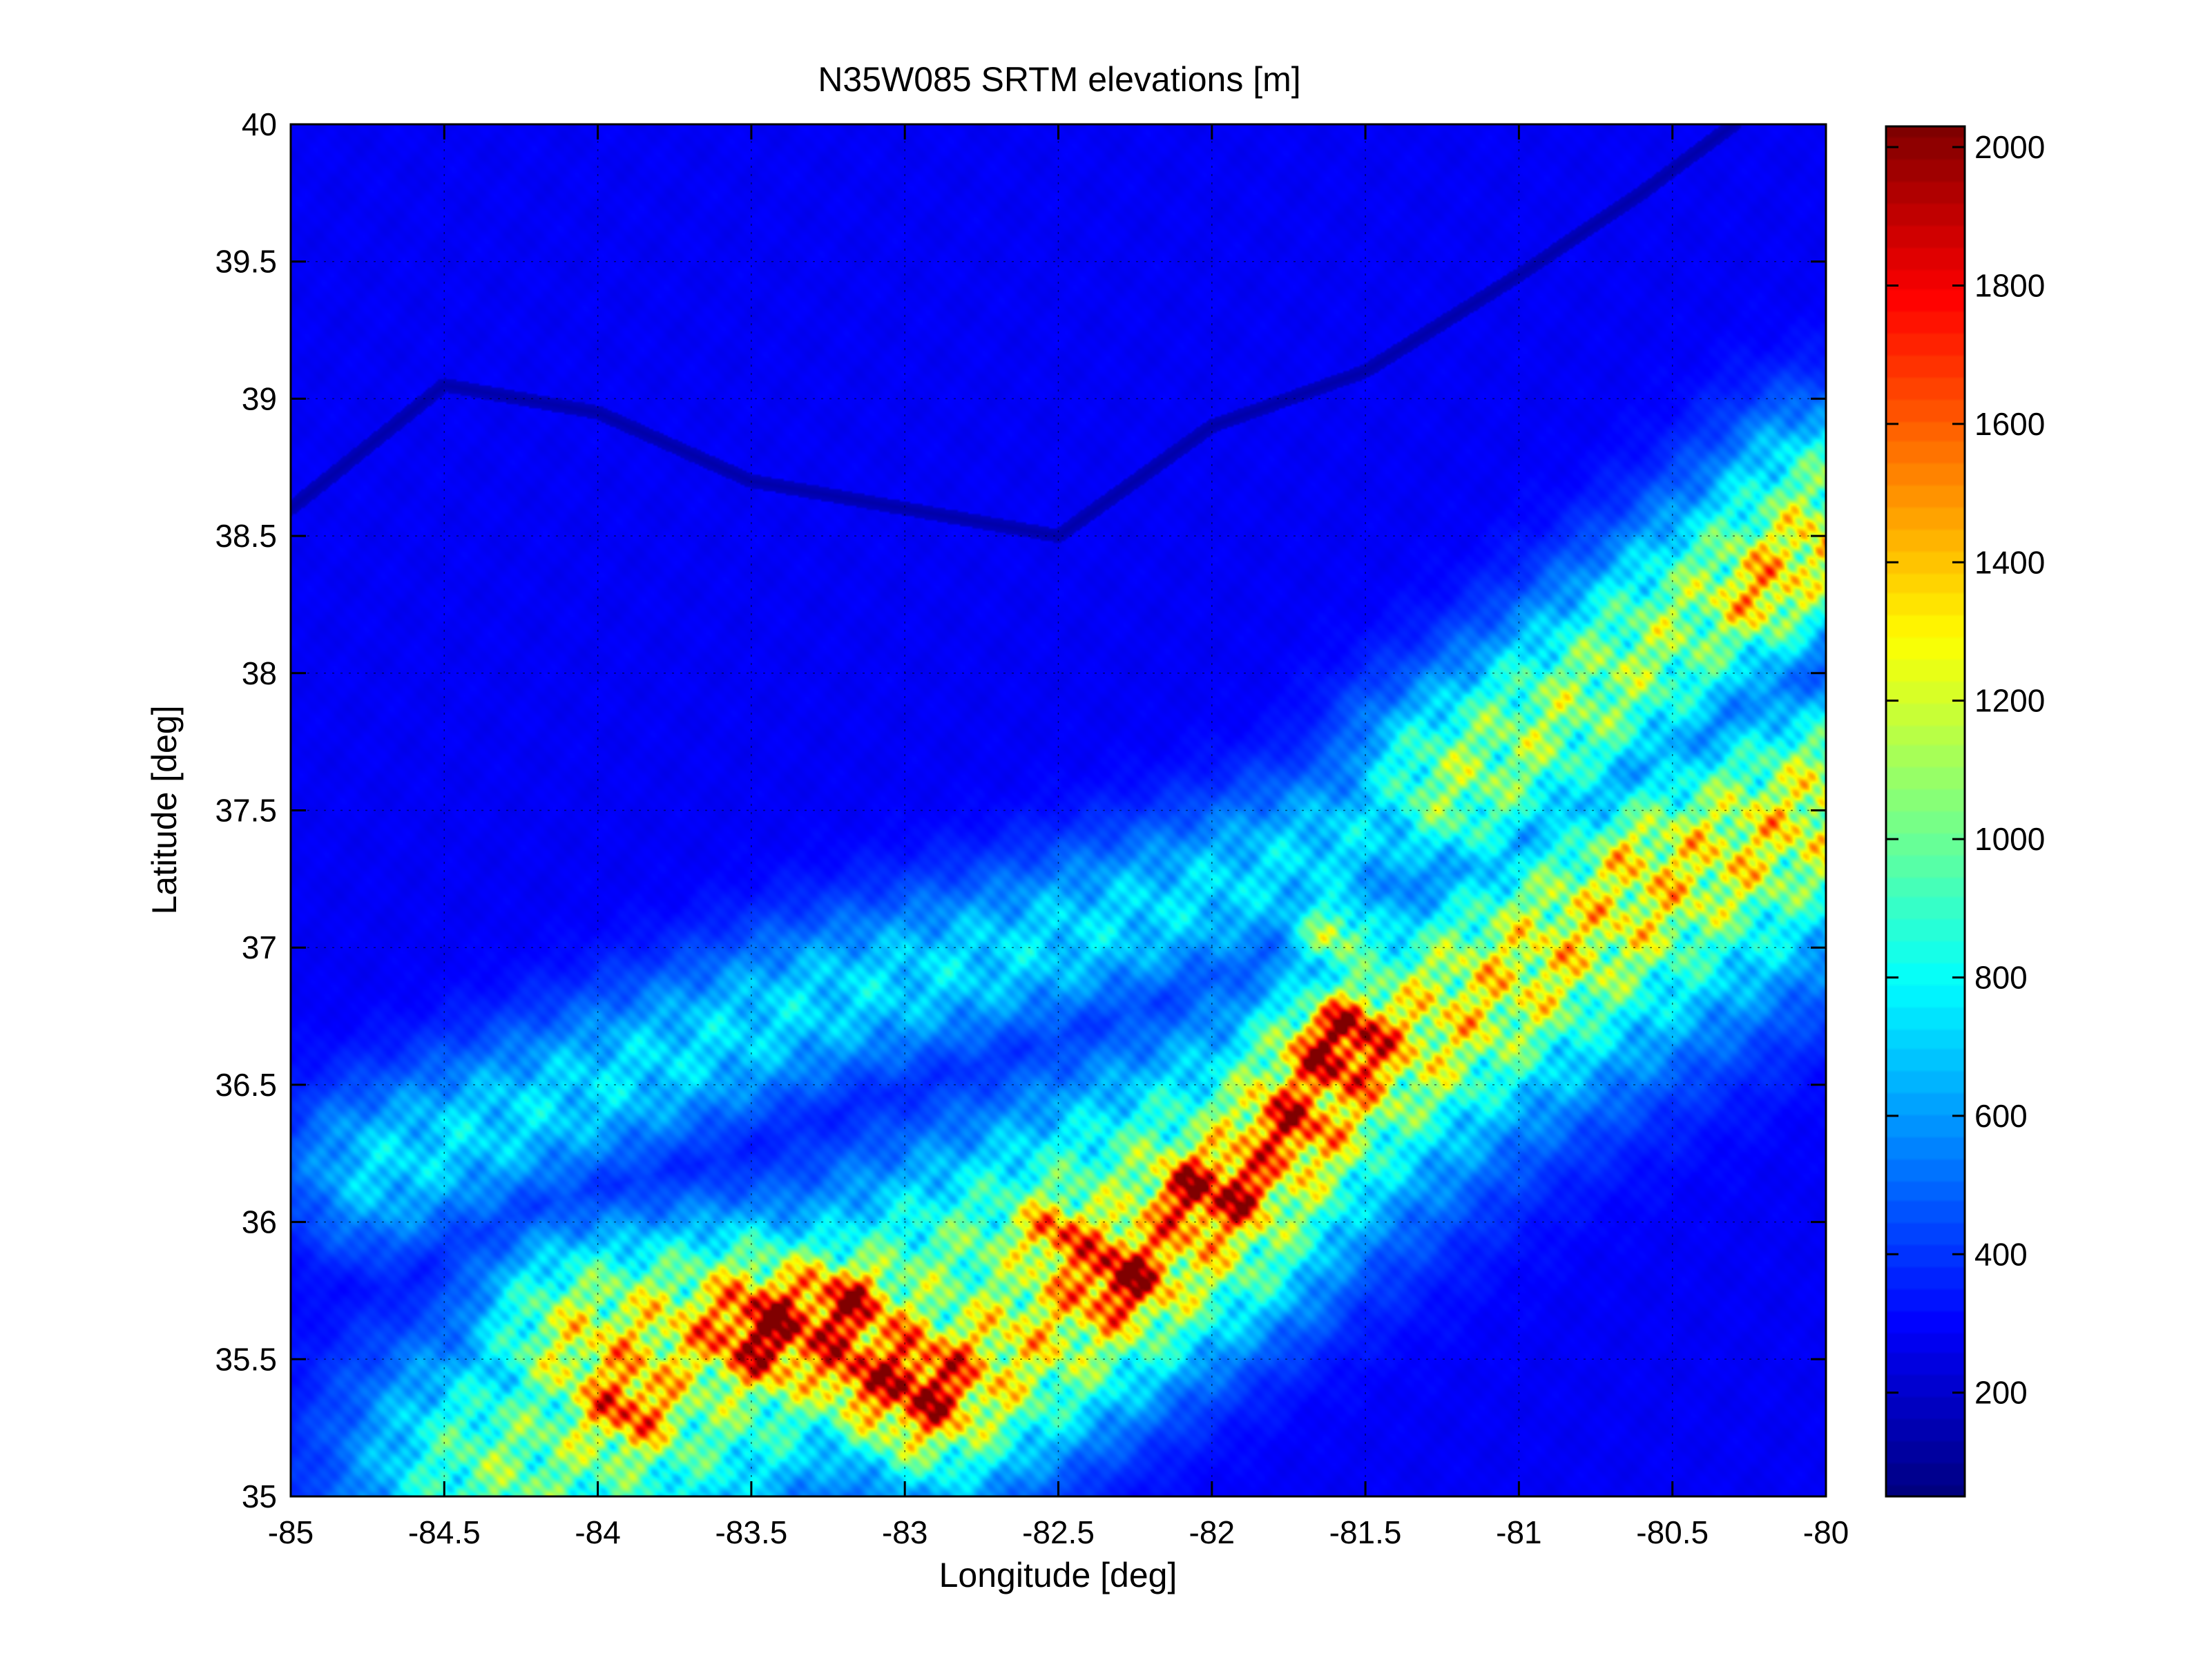  I want to click on colorbar-tick-label: 600, so click(2001, 1116).